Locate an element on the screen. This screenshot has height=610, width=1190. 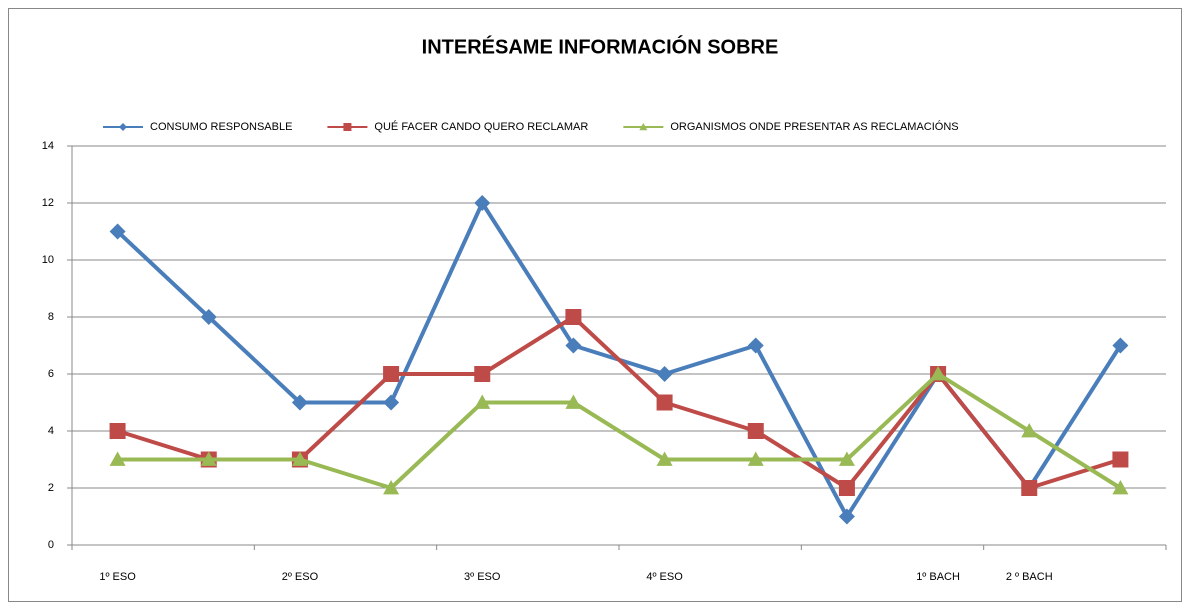
y-tick-label: 2 is located at coordinates (51, 488).